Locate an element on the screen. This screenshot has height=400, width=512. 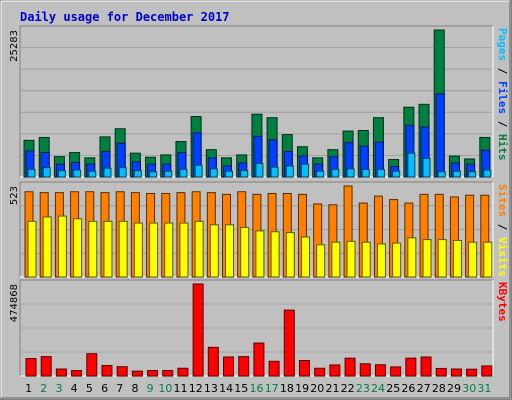
x-tick-label: 17 is located at coordinates (272, 388).